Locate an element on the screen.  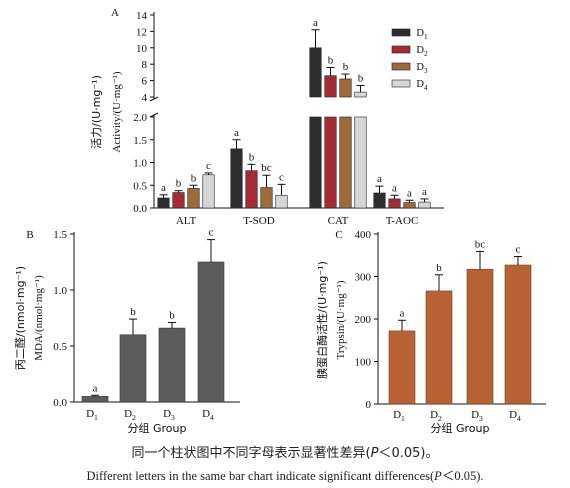
panel-b-letter: a is located at coordinates (95, 388).